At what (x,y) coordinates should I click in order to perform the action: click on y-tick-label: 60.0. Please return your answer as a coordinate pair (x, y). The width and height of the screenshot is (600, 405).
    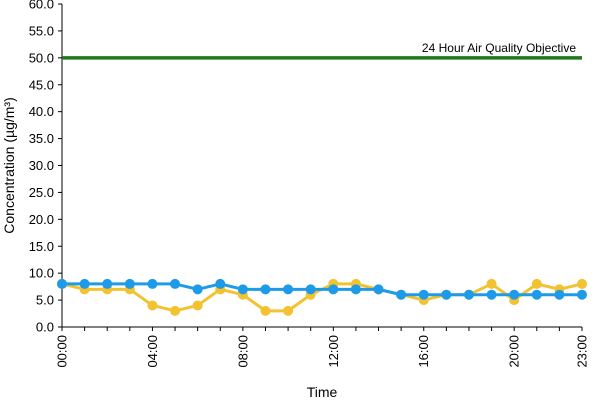
    Looking at the image, I should click on (41, 6).